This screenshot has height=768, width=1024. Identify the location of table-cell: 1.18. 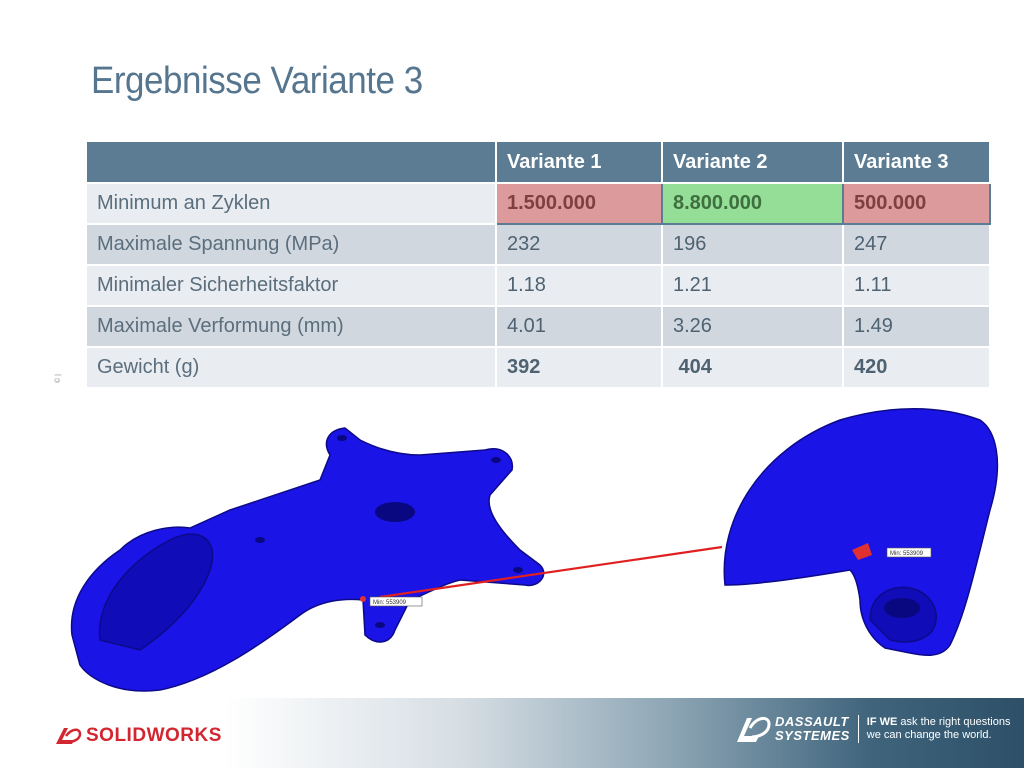
(579, 285).